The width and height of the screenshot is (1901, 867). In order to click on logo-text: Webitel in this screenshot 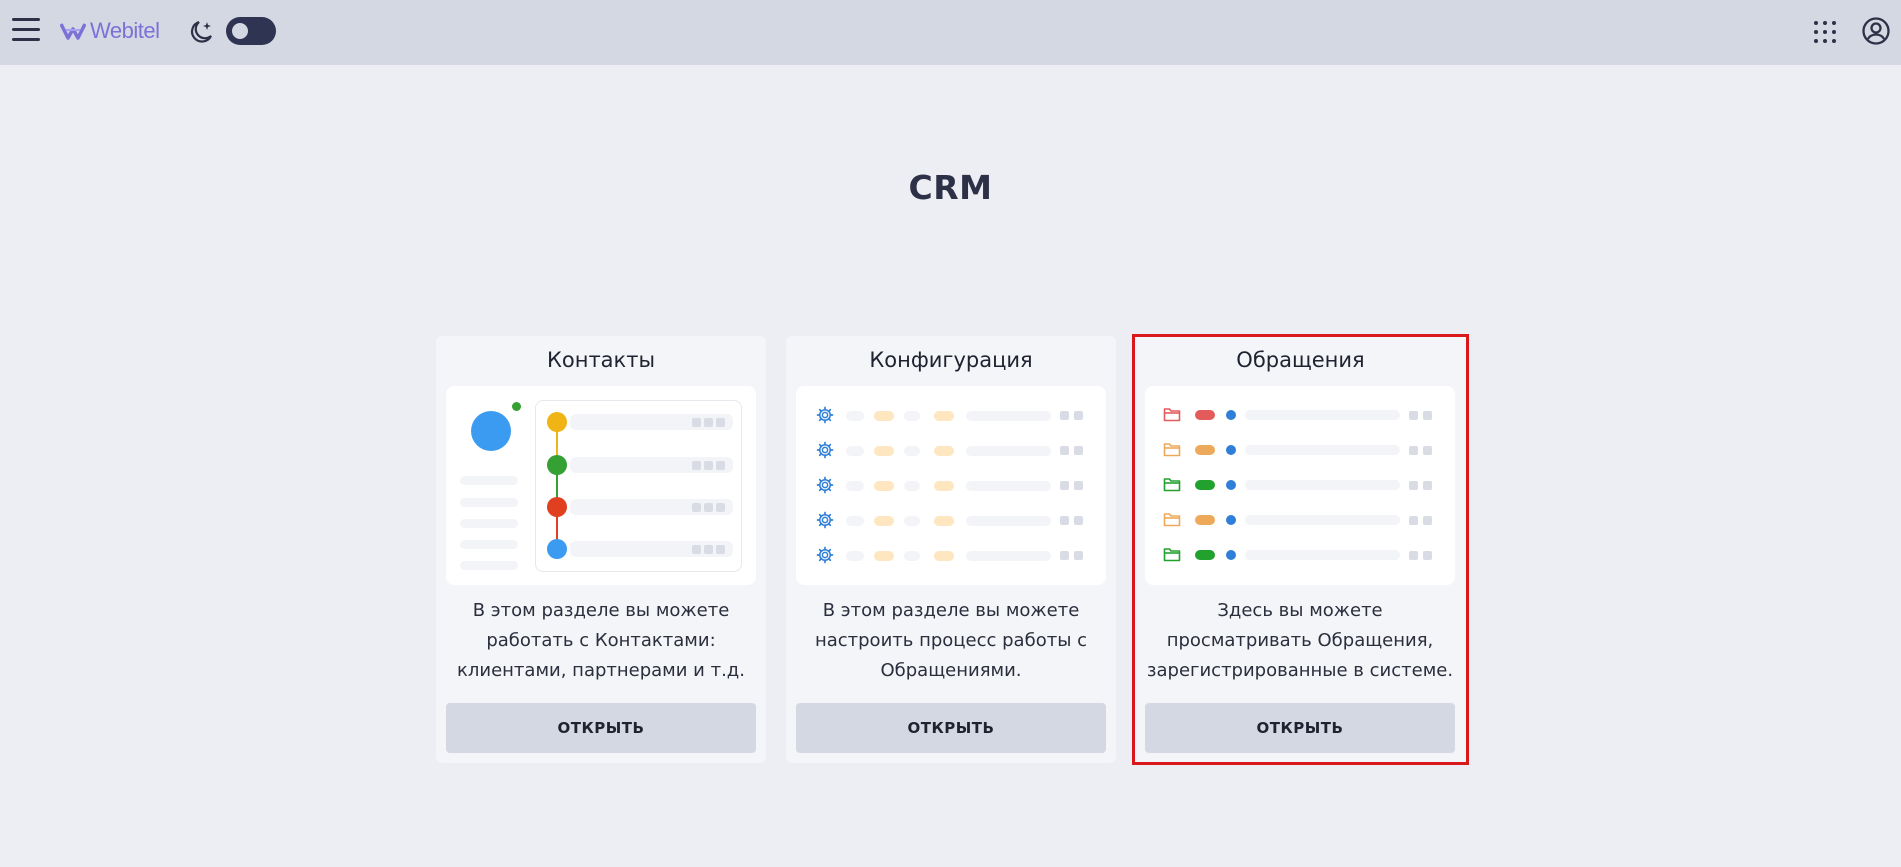, I will do `click(125, 30)`.